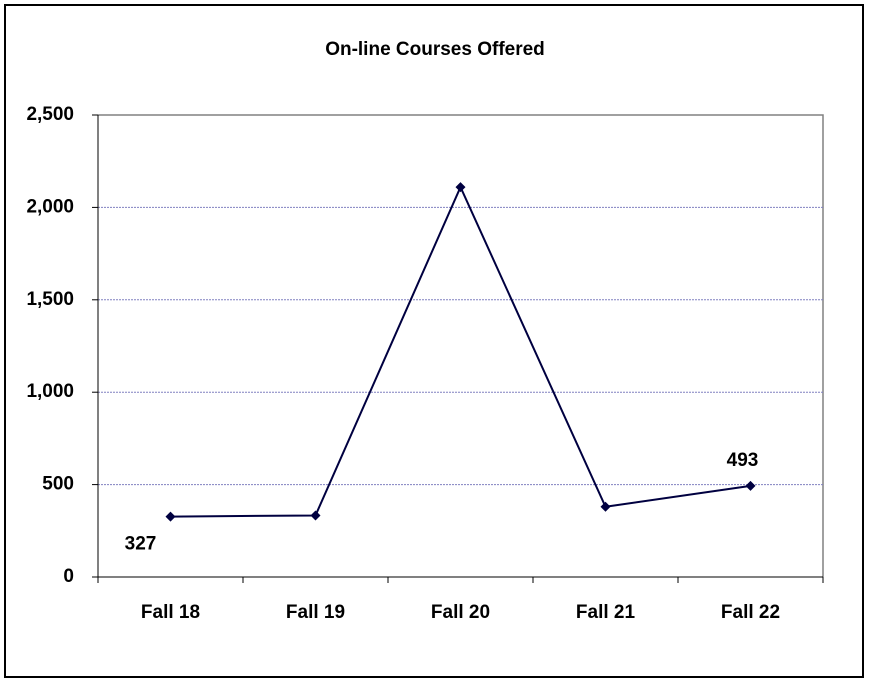 The image size is (869, 684). What do you see at coordinates (50, 206) in the screenshot?
I see `y-tick-label: 2,000` at bounding box center [50, 206].